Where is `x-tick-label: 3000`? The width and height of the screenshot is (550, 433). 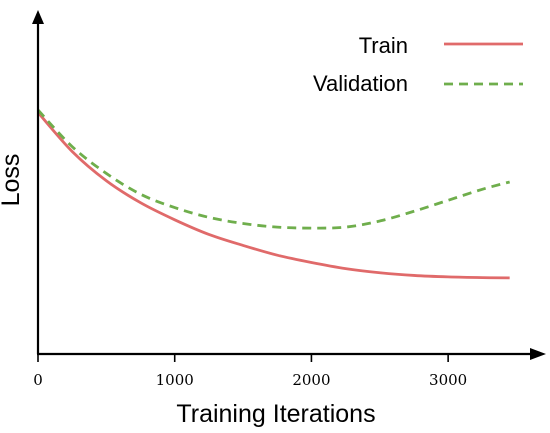
x-tick-label: 3000 is located at coordinates (448, 380).